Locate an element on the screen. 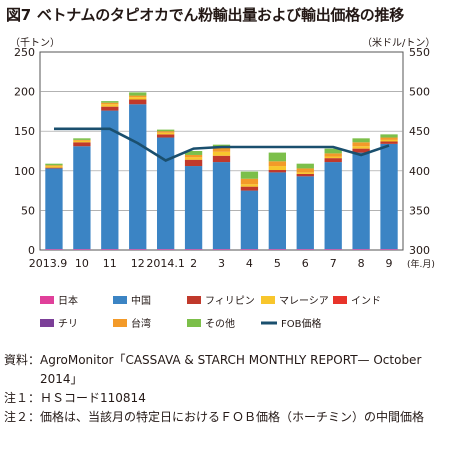 The width and height of the screenshot is (450, 452). note-label: 資料： is located at coordinates (22, 360).